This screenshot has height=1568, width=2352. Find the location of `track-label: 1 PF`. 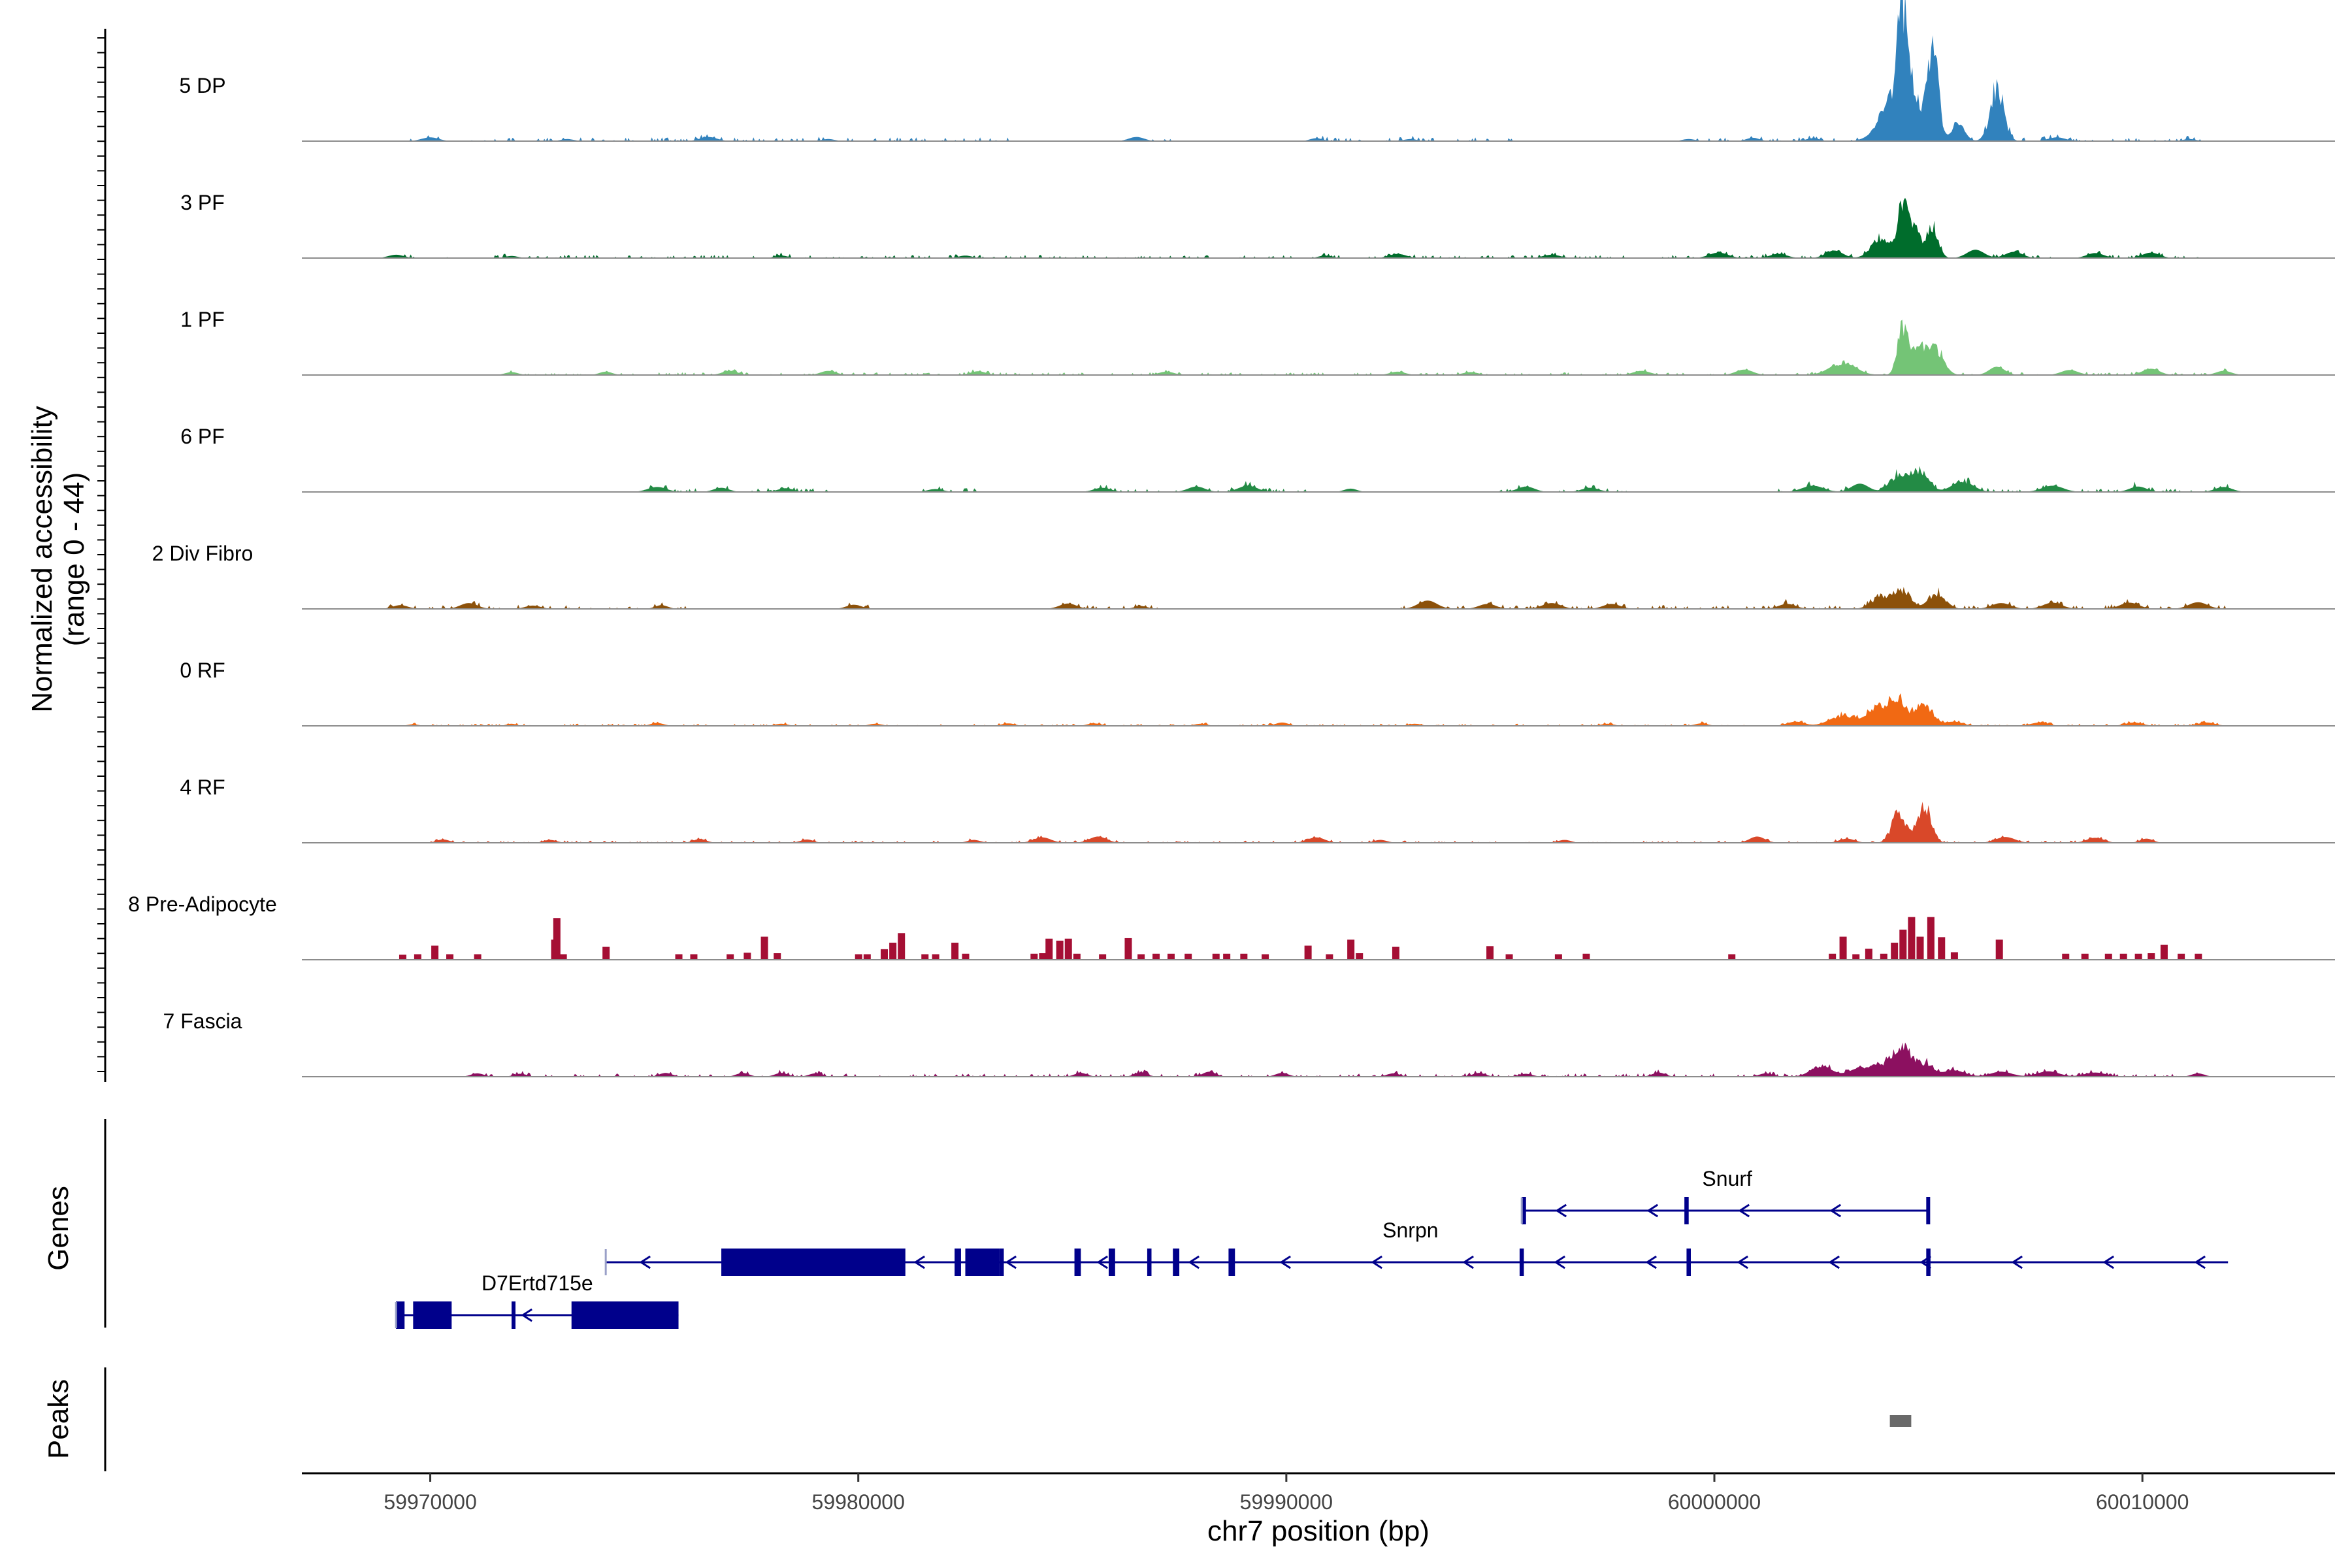

track-label: 1 PF is located at coordinates (202, 319).